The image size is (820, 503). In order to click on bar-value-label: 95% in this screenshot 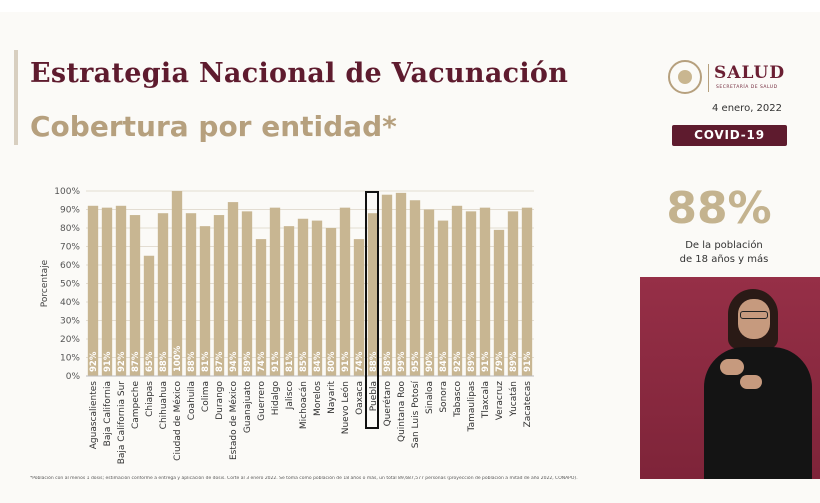, I will do `click(416, 361)`.